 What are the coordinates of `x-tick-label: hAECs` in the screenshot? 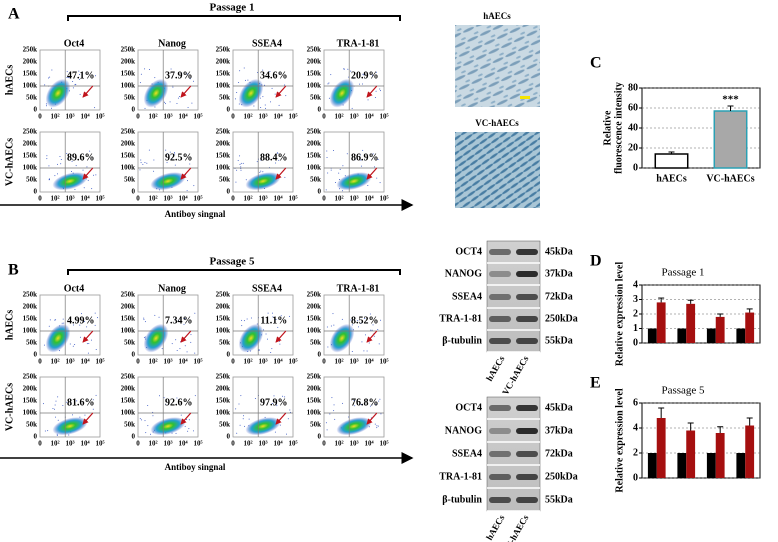 It's located at (671, 178).